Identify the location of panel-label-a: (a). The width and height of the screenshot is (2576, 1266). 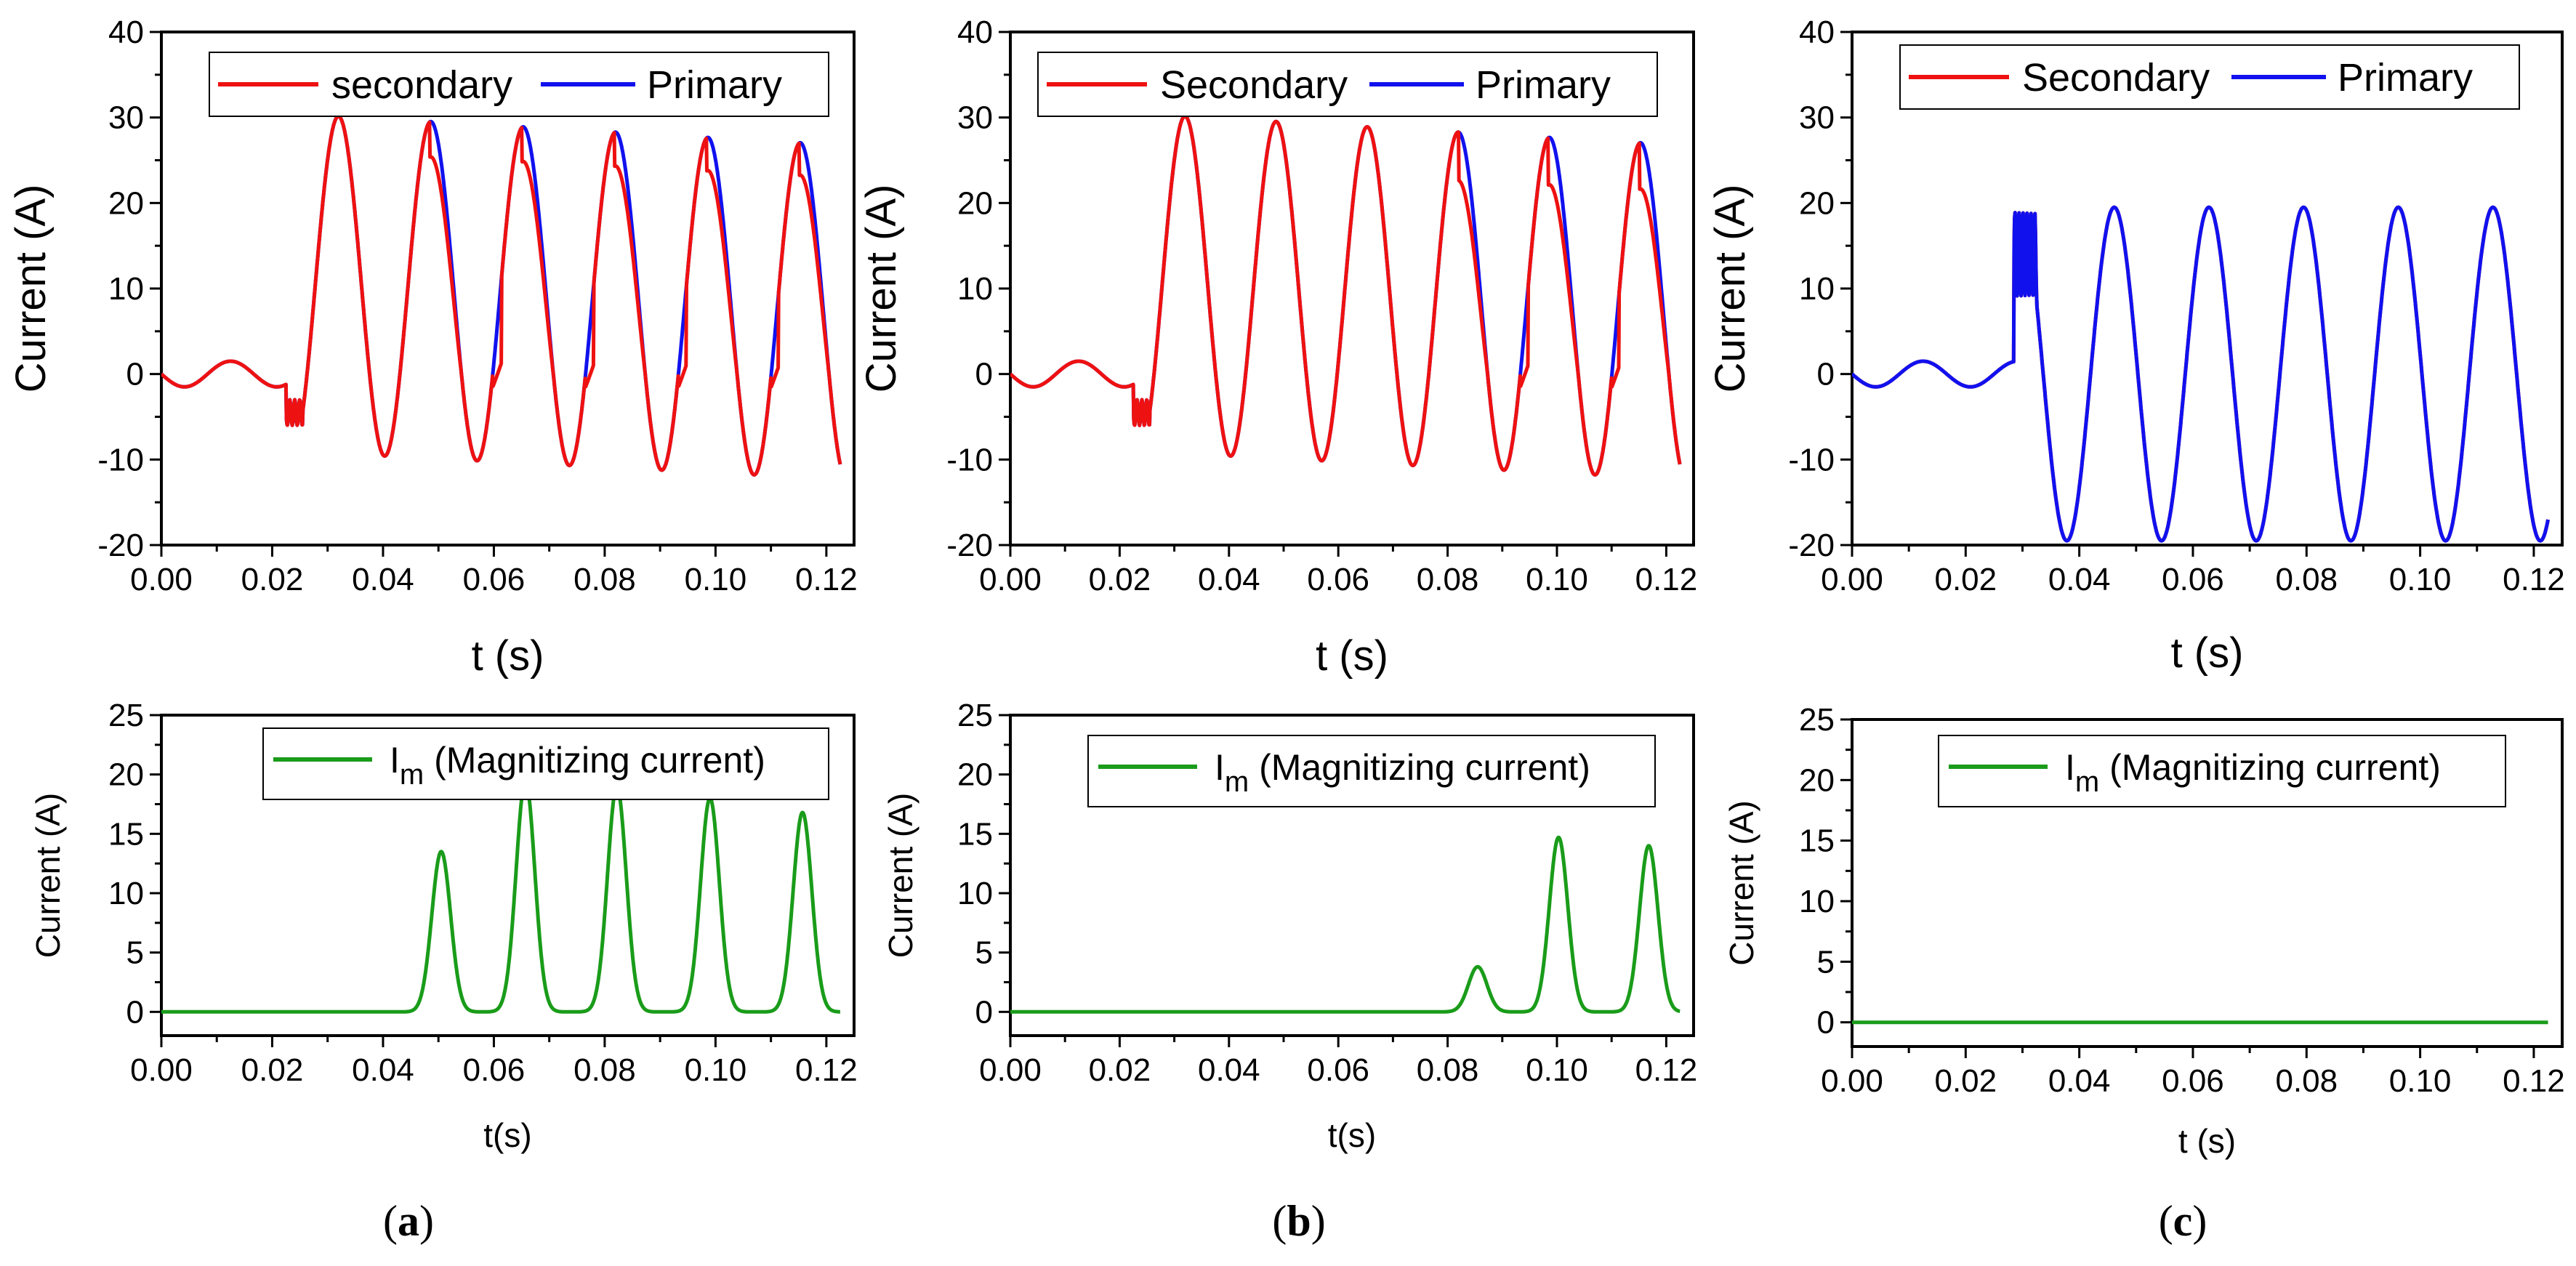
(408, 1221).